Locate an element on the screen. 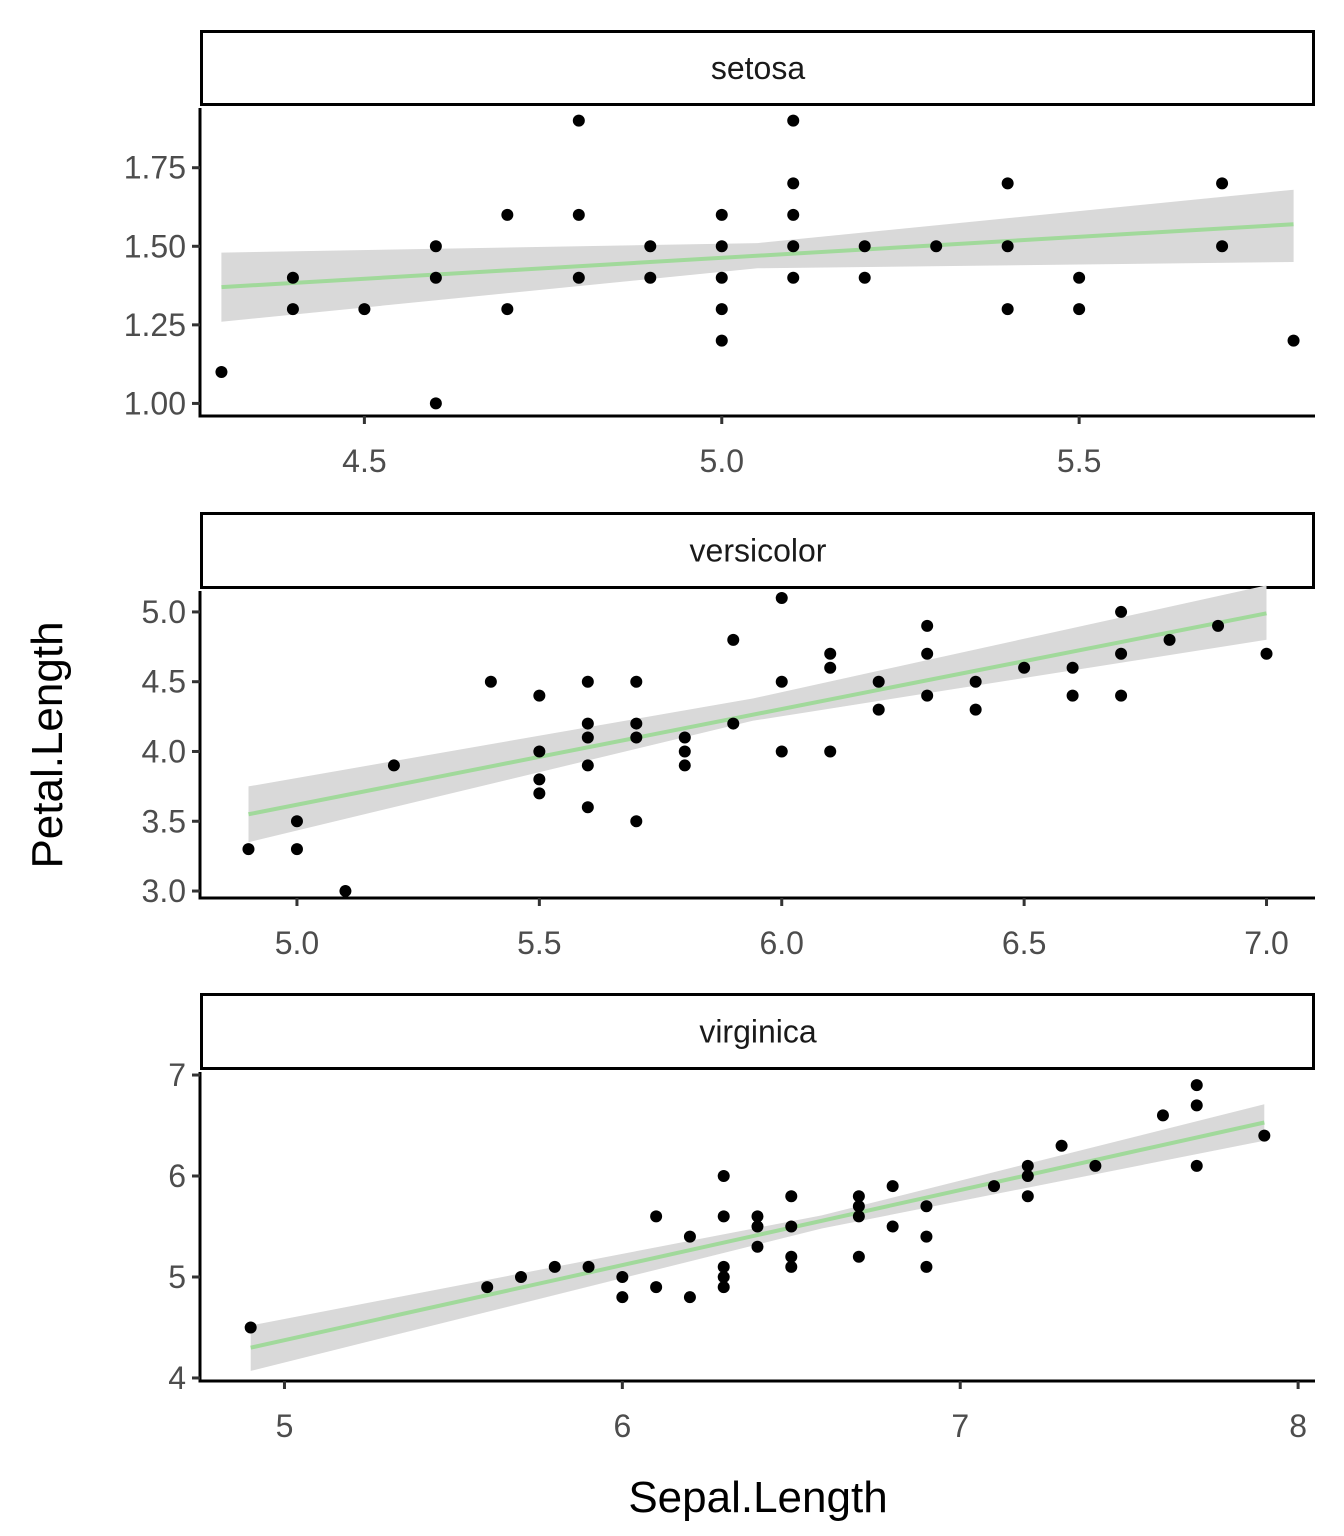 The image size is (1344, 1536). y-tick-label: 5.0 is located at coordinates (164, 612).